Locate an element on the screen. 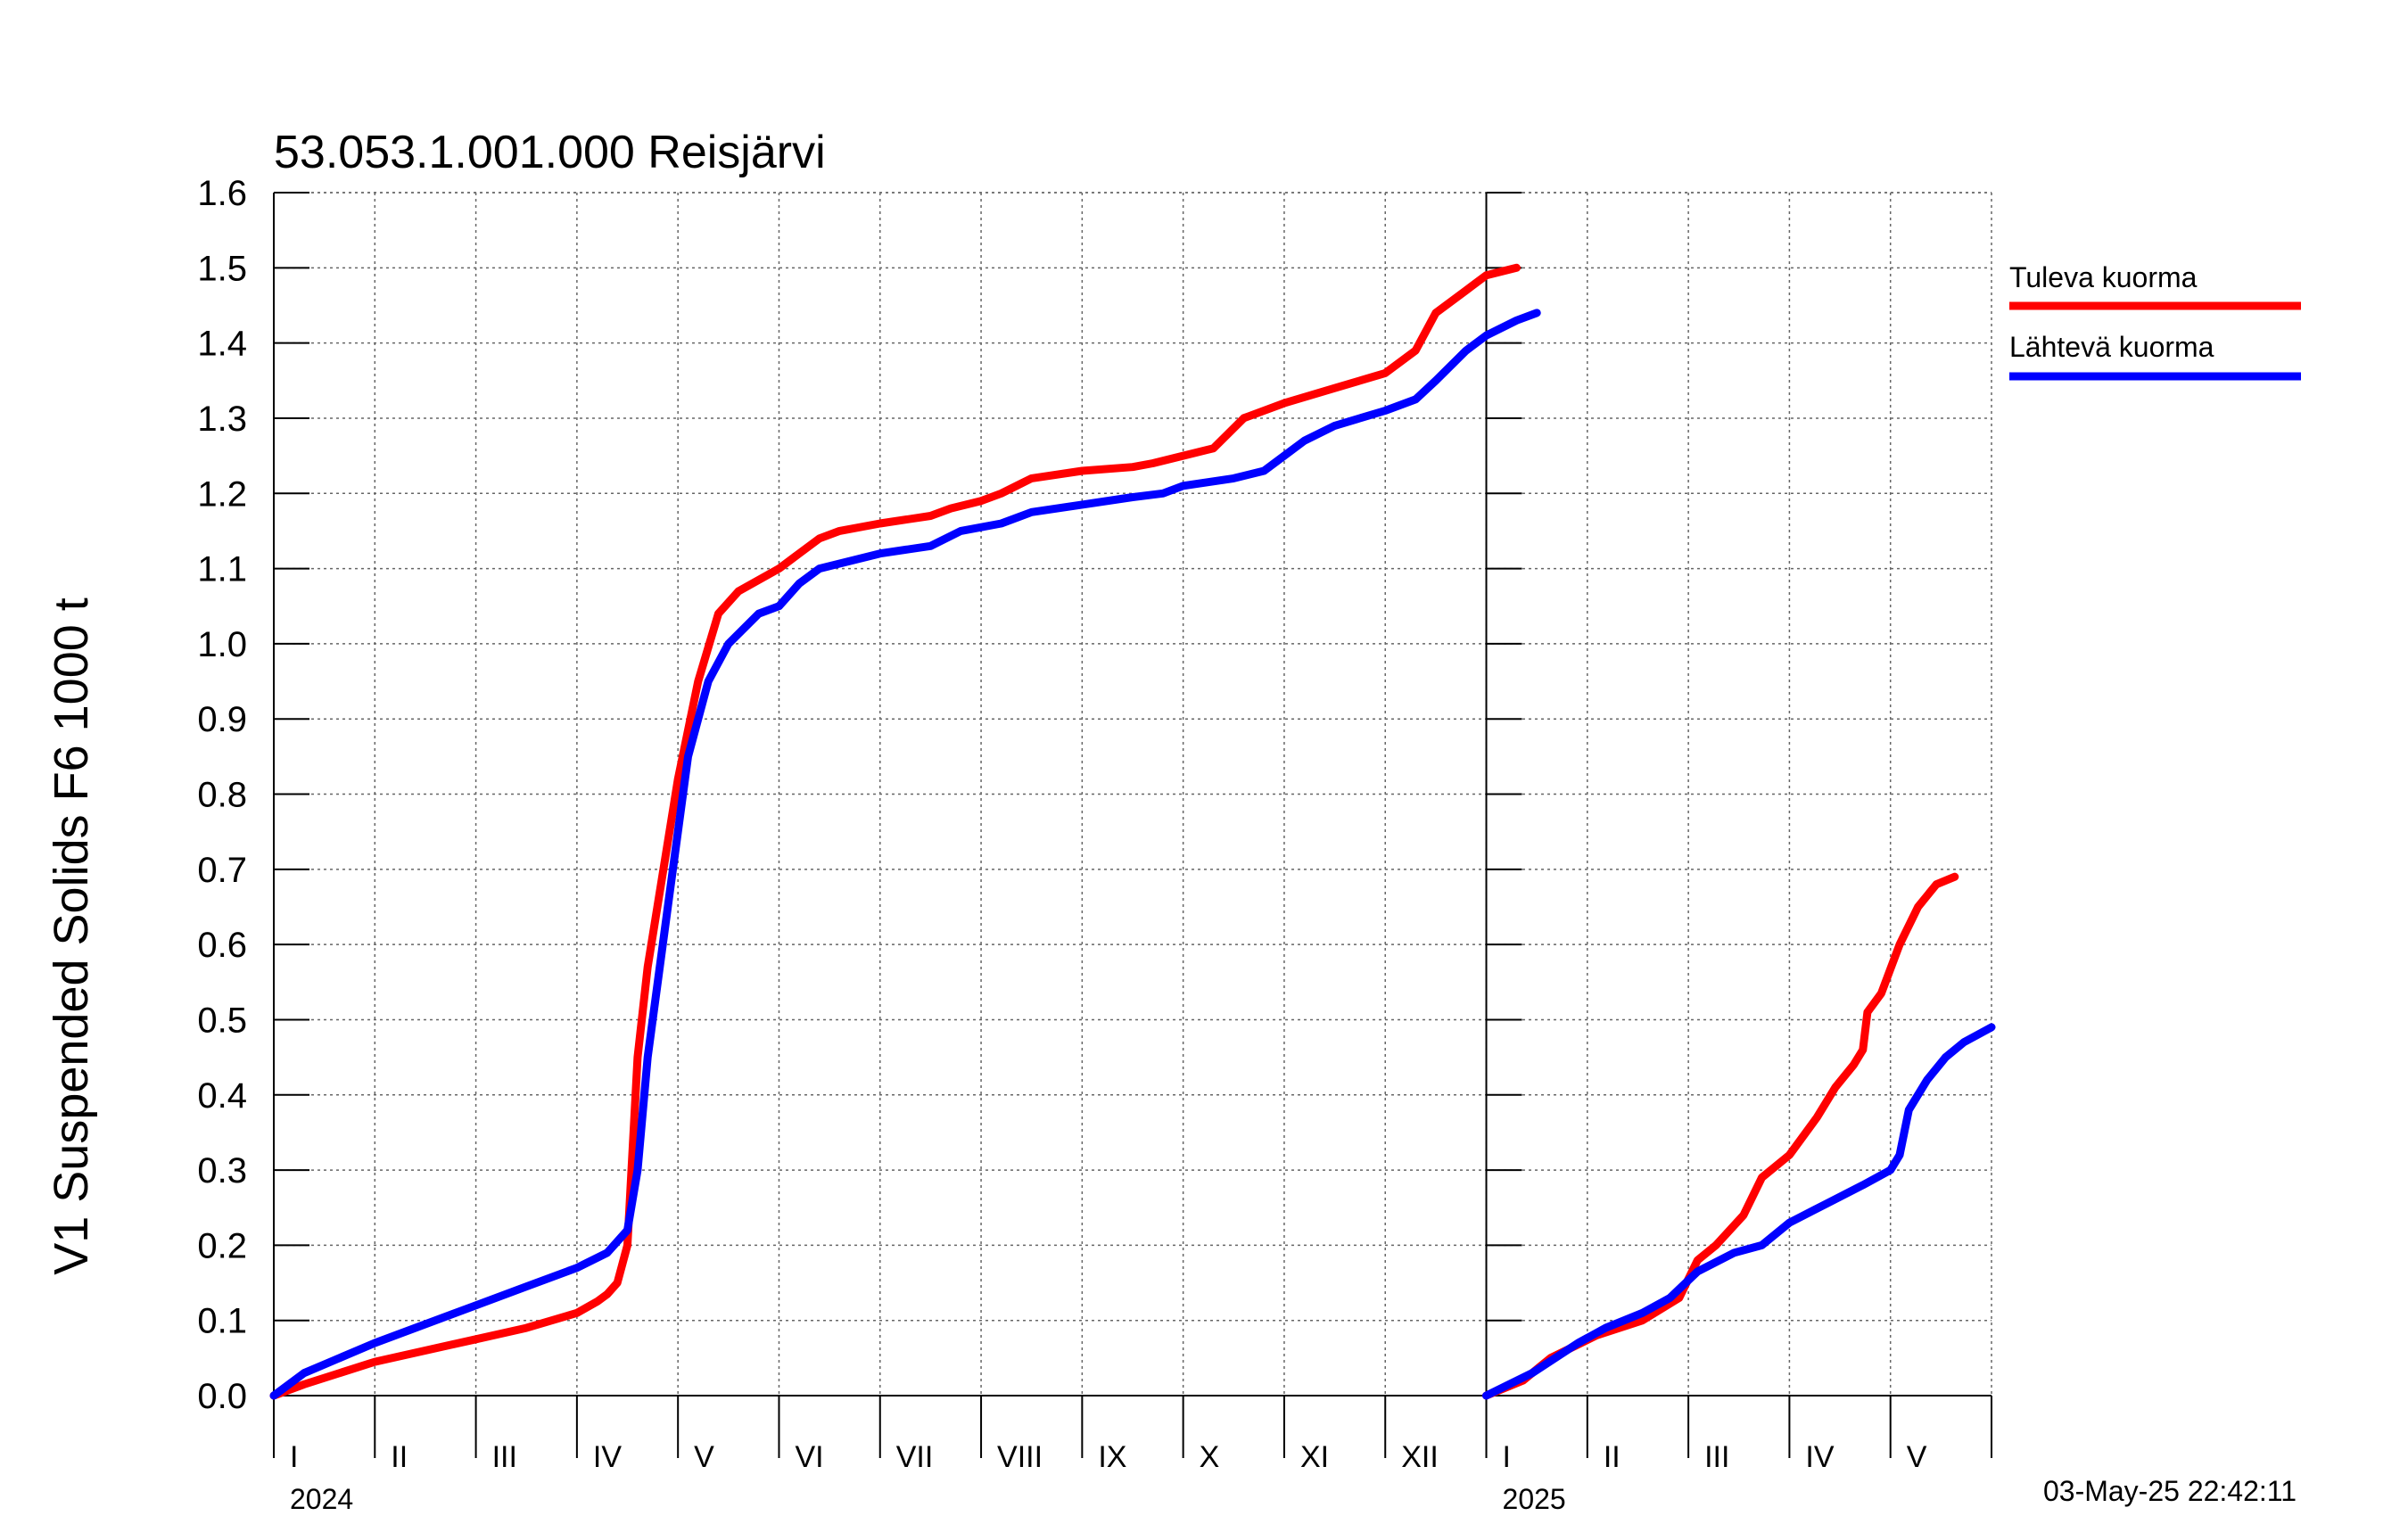  chart-title: 53.053.1.001.000 Reisjärvi is located at coordinates (550, 152).